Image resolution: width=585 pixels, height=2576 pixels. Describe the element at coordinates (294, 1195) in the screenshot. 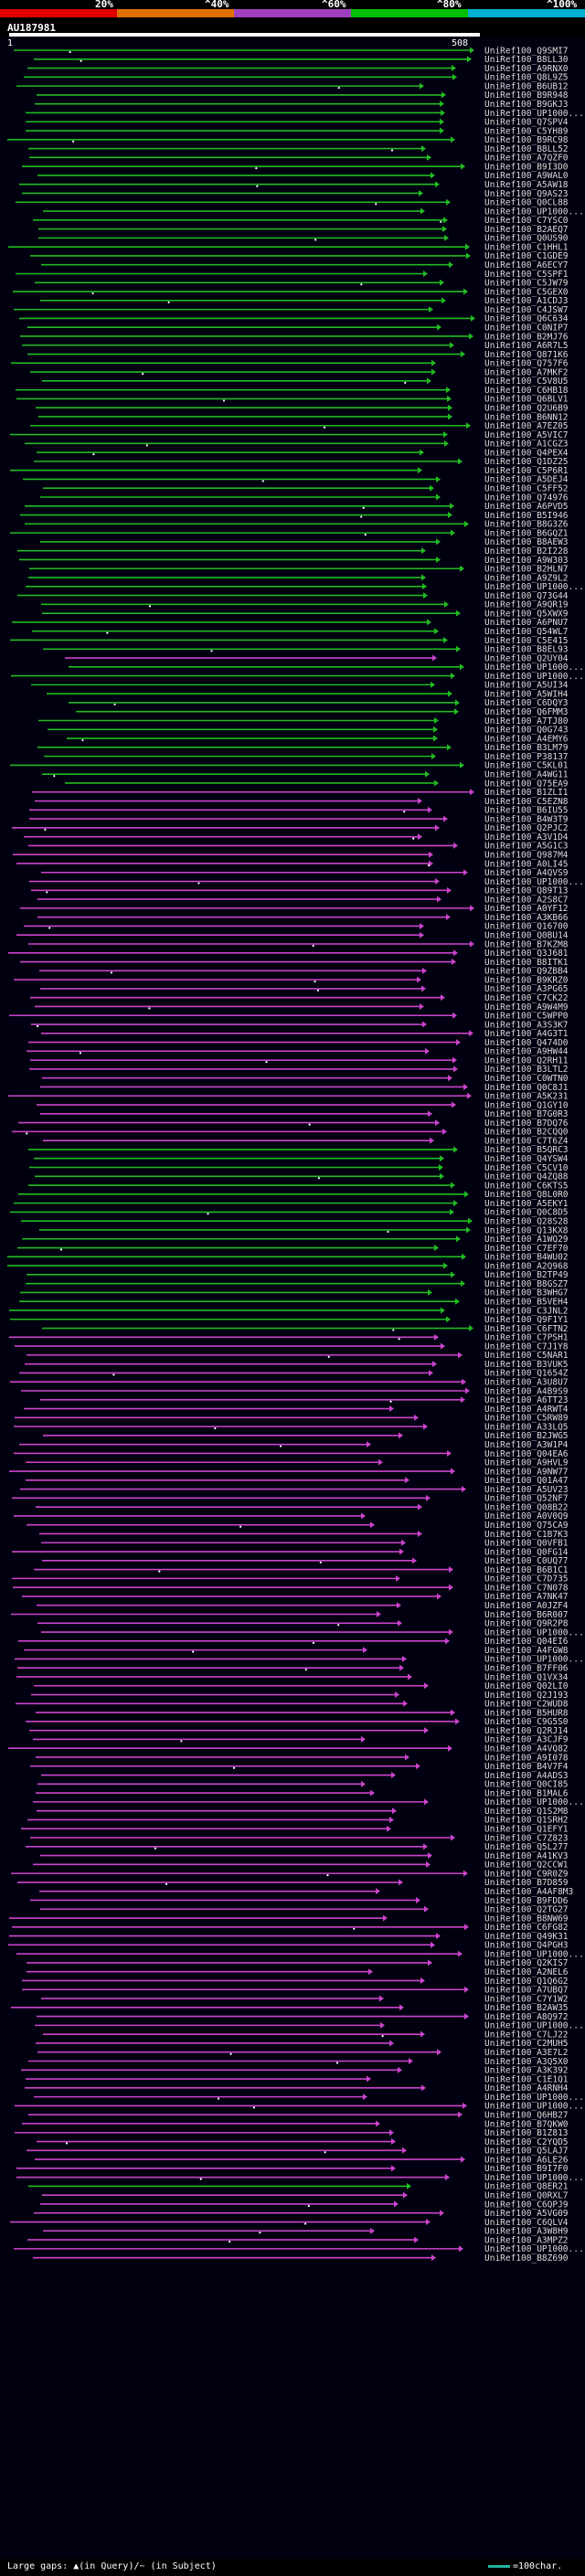

I see `hit-row: UniRef100_Q8L0R0` at that location.